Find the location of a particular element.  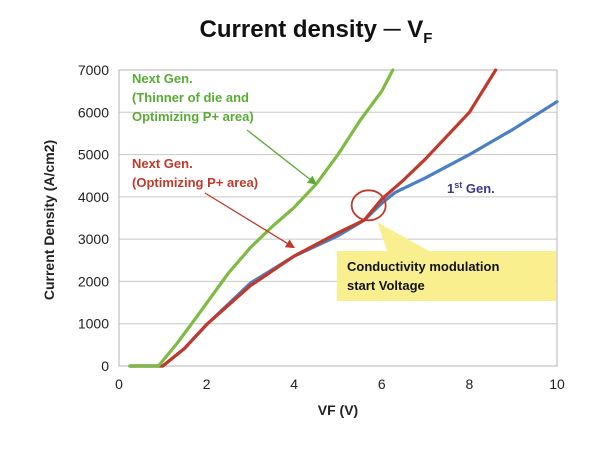

y-tick-label: 4000 is located at coordinates (93, 197).